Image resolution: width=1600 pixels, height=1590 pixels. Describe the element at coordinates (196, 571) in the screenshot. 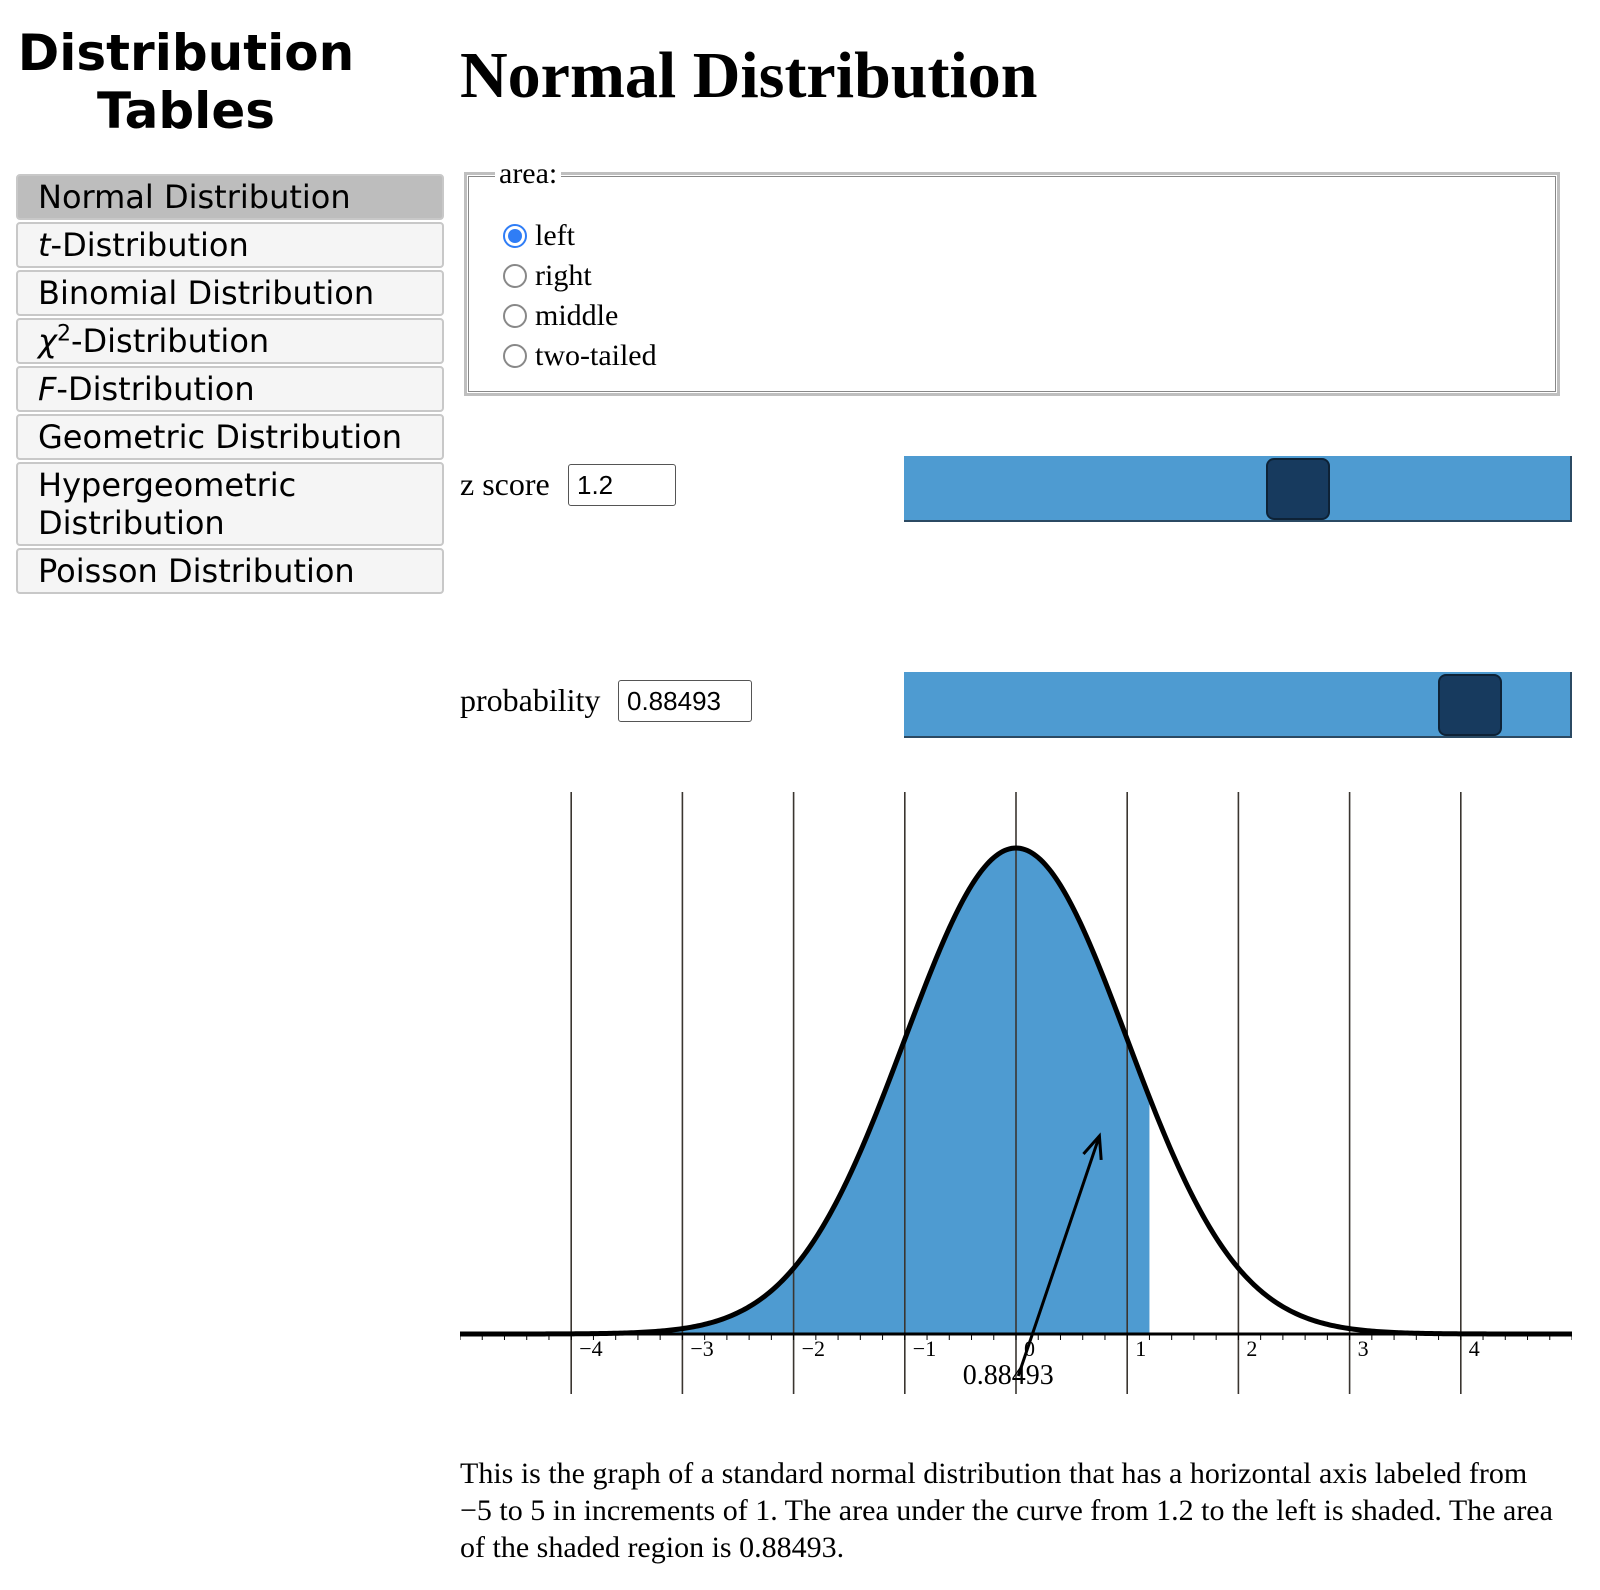

I see `sidebar-item-label: Poisson Distribution` at that location.